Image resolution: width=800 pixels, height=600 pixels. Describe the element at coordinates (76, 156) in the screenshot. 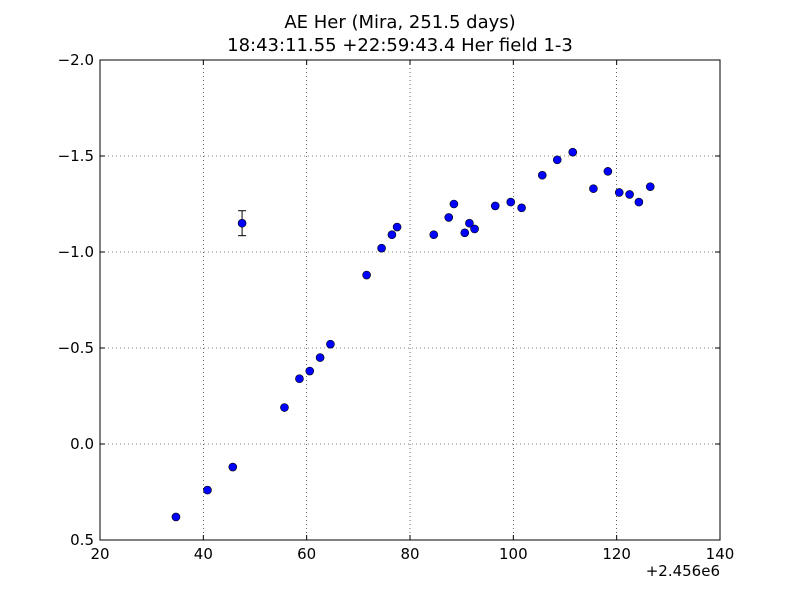

I see `y-tick-label: −1.5` at that location.